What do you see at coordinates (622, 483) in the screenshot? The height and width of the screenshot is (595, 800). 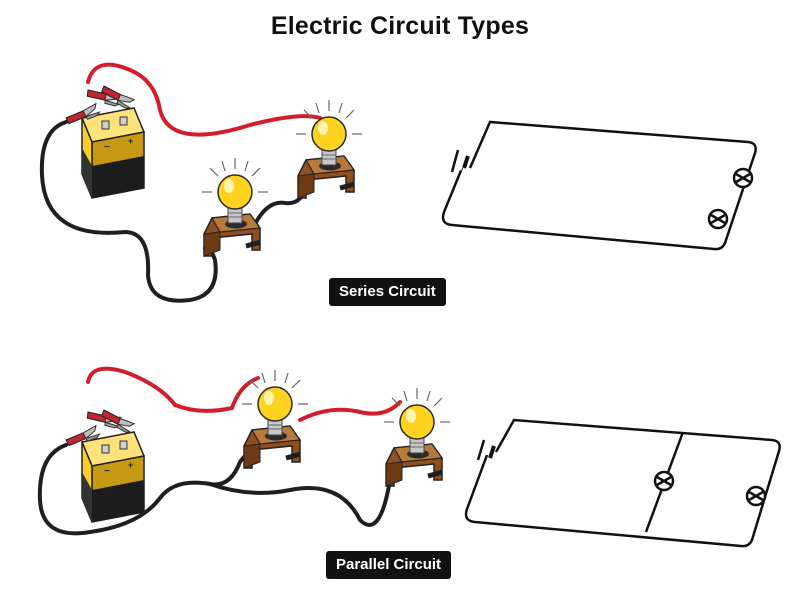 I see `parallel-schematic` at bounding box center [622, 483].